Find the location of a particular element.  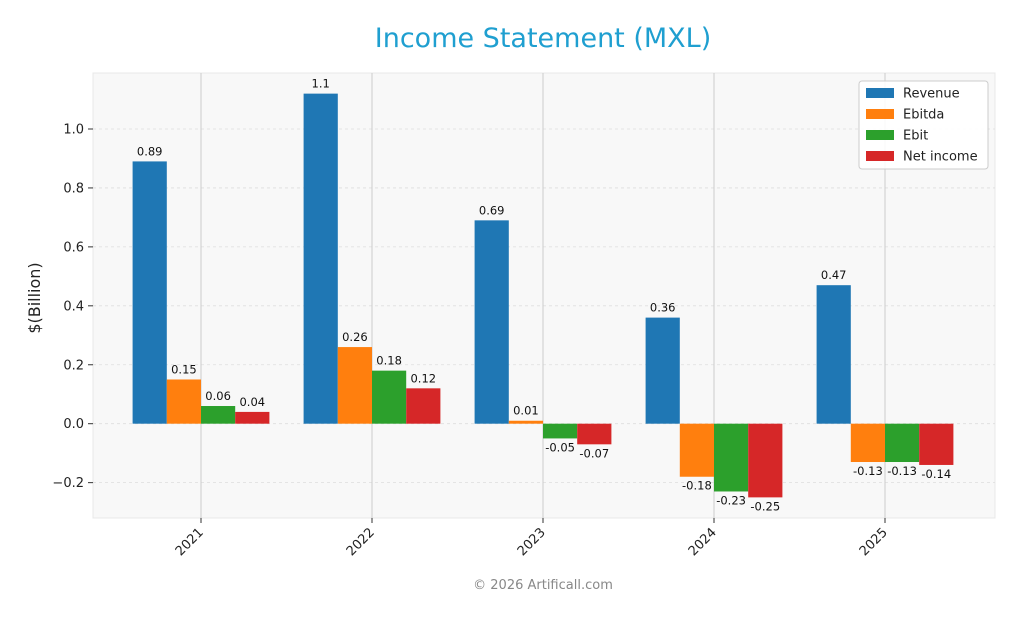

data-label: -0.18 is located at coordinates (697, 486).